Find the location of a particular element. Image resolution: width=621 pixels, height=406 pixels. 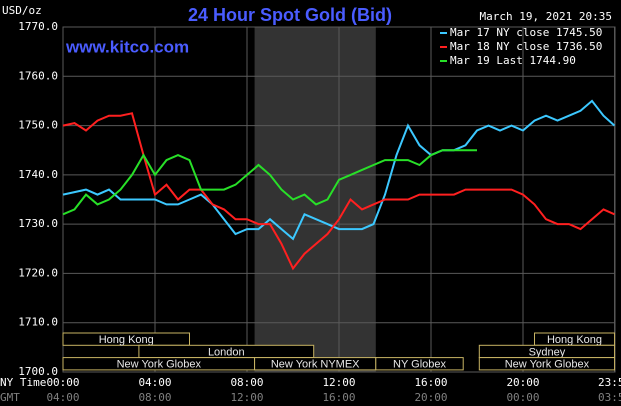

y-tick-label: 1740.0 is located at coordinates (38, 174).